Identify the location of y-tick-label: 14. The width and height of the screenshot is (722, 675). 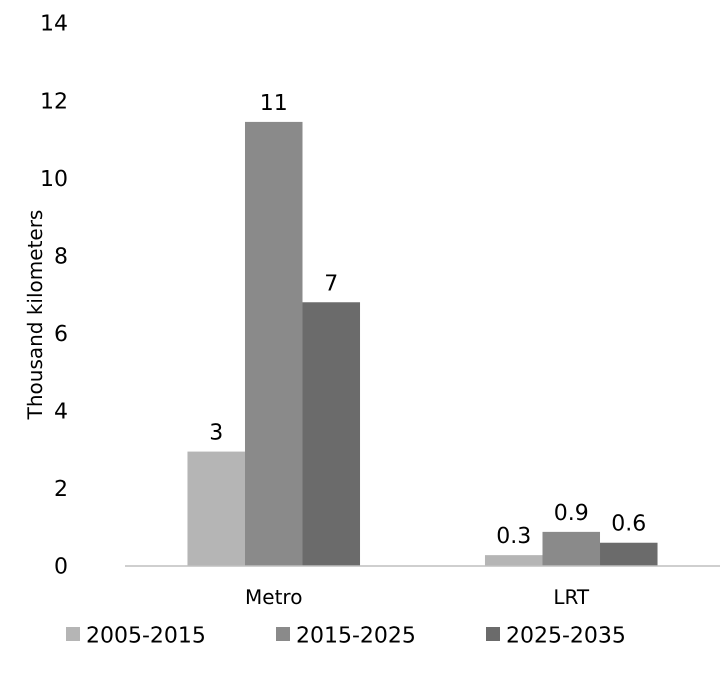
(54, 24).